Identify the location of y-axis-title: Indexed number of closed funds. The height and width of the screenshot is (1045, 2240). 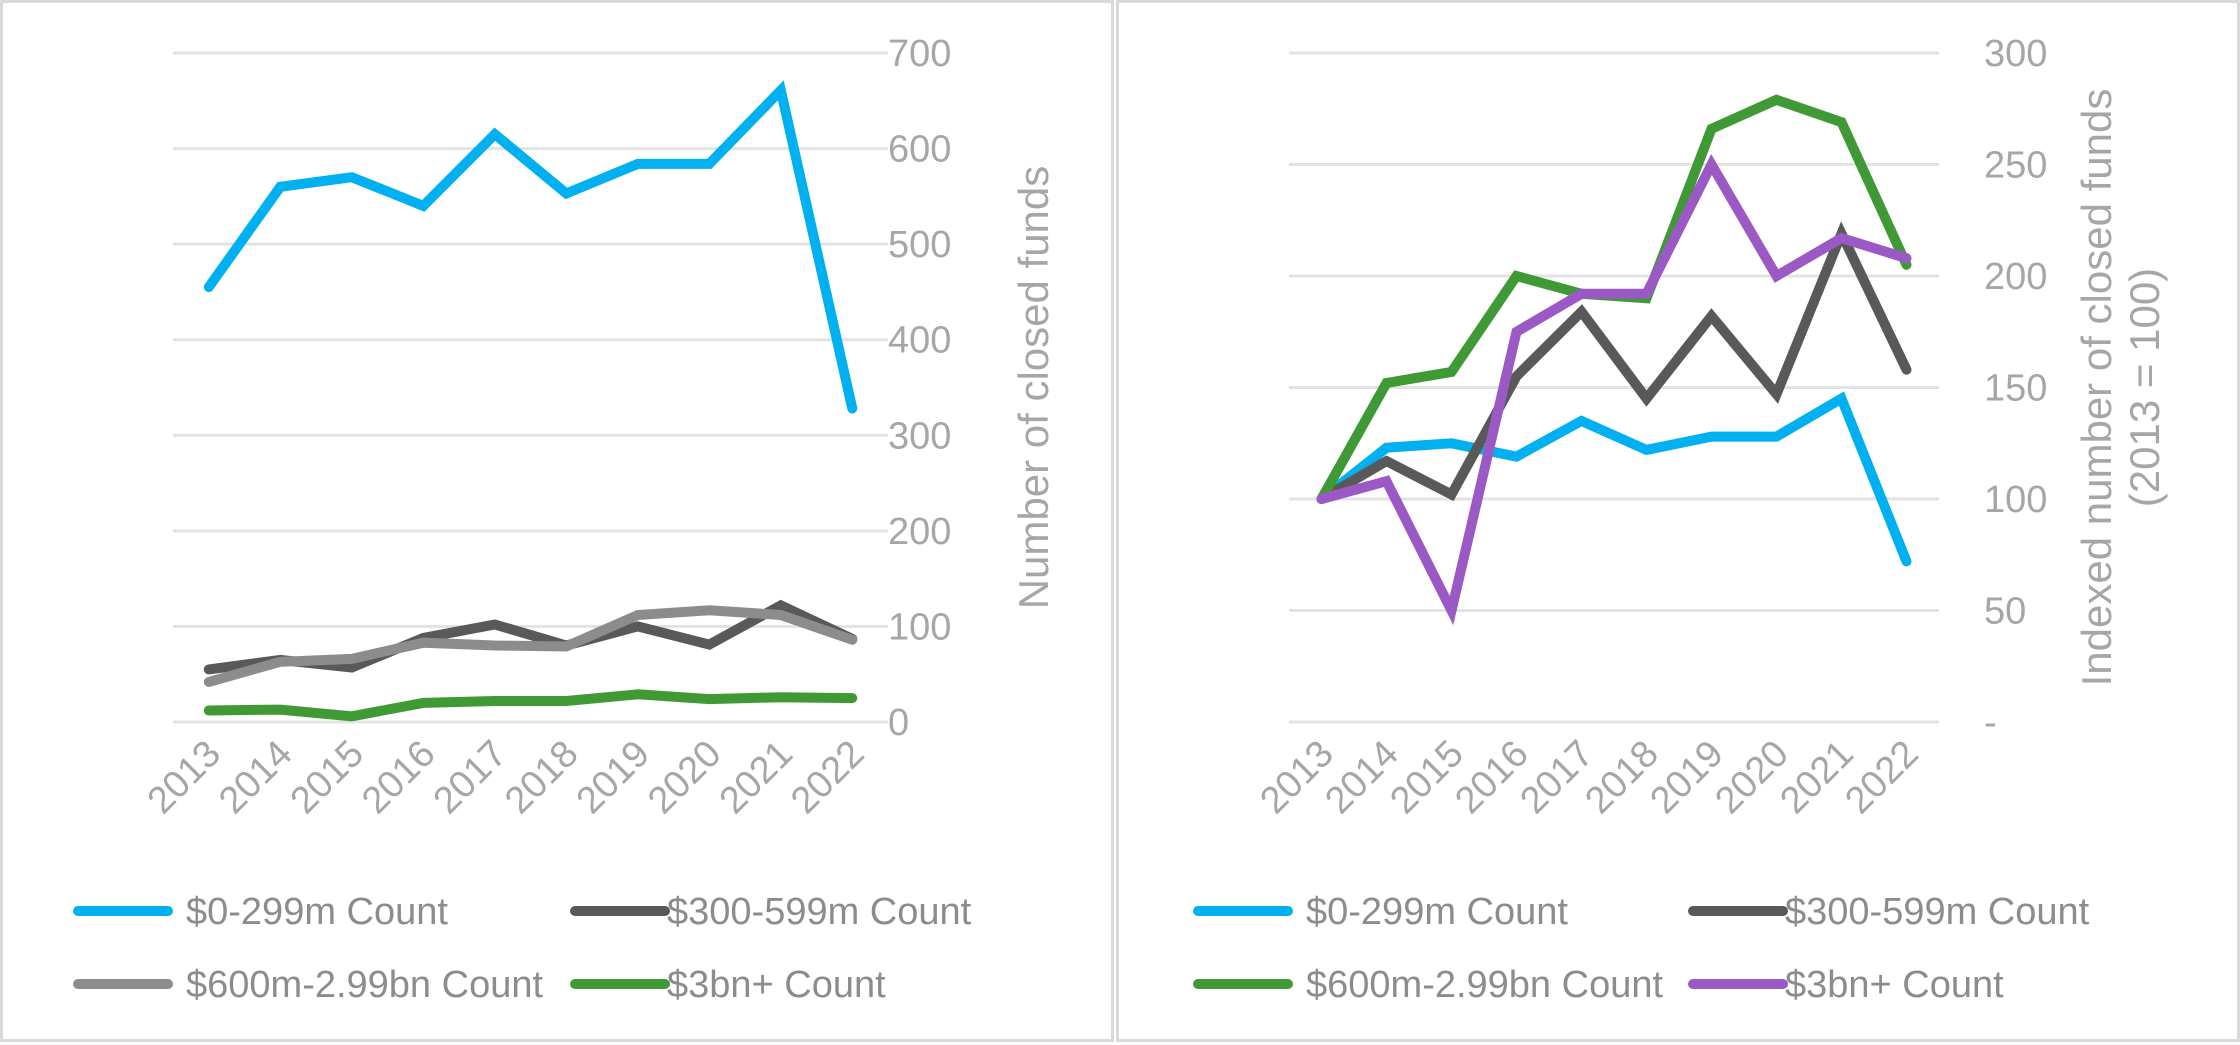
(2096, 388).